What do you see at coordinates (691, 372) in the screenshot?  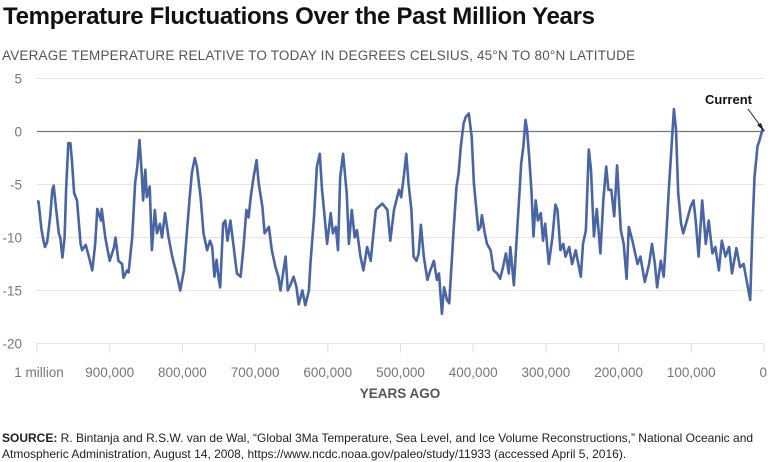 I see `x-tick-label: 100,000` at bounding box center [691, 372].